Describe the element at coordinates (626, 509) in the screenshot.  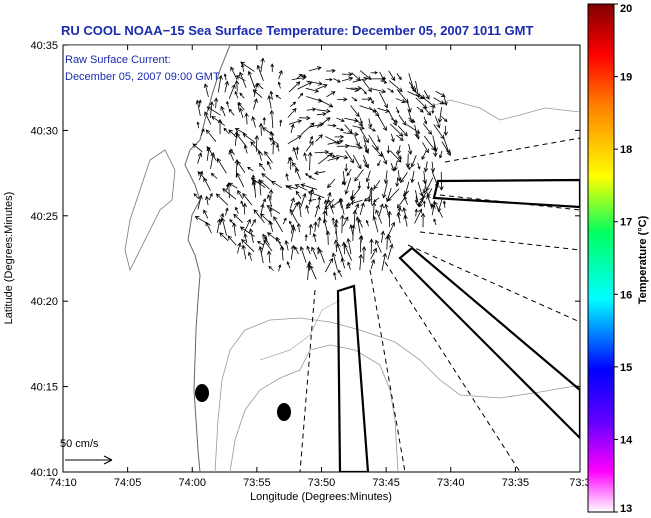
I see `colorbar-tick-label: 13` at that location.